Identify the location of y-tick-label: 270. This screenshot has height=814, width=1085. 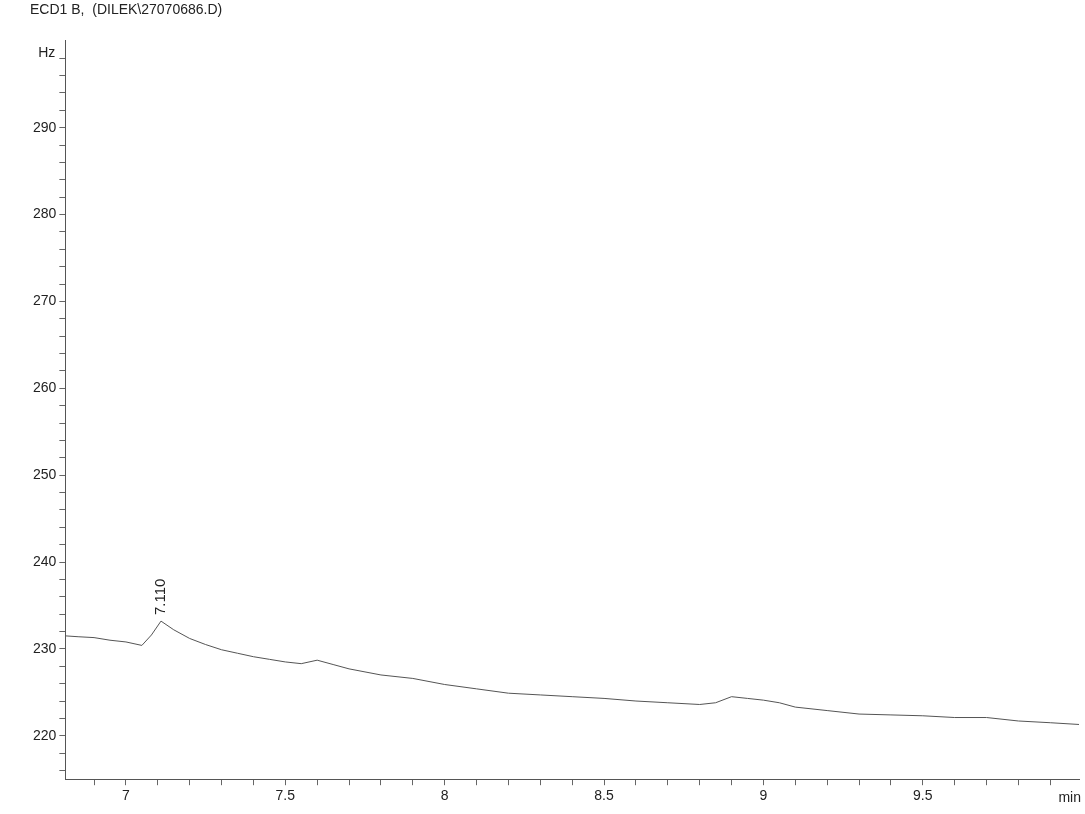
(45, 300).